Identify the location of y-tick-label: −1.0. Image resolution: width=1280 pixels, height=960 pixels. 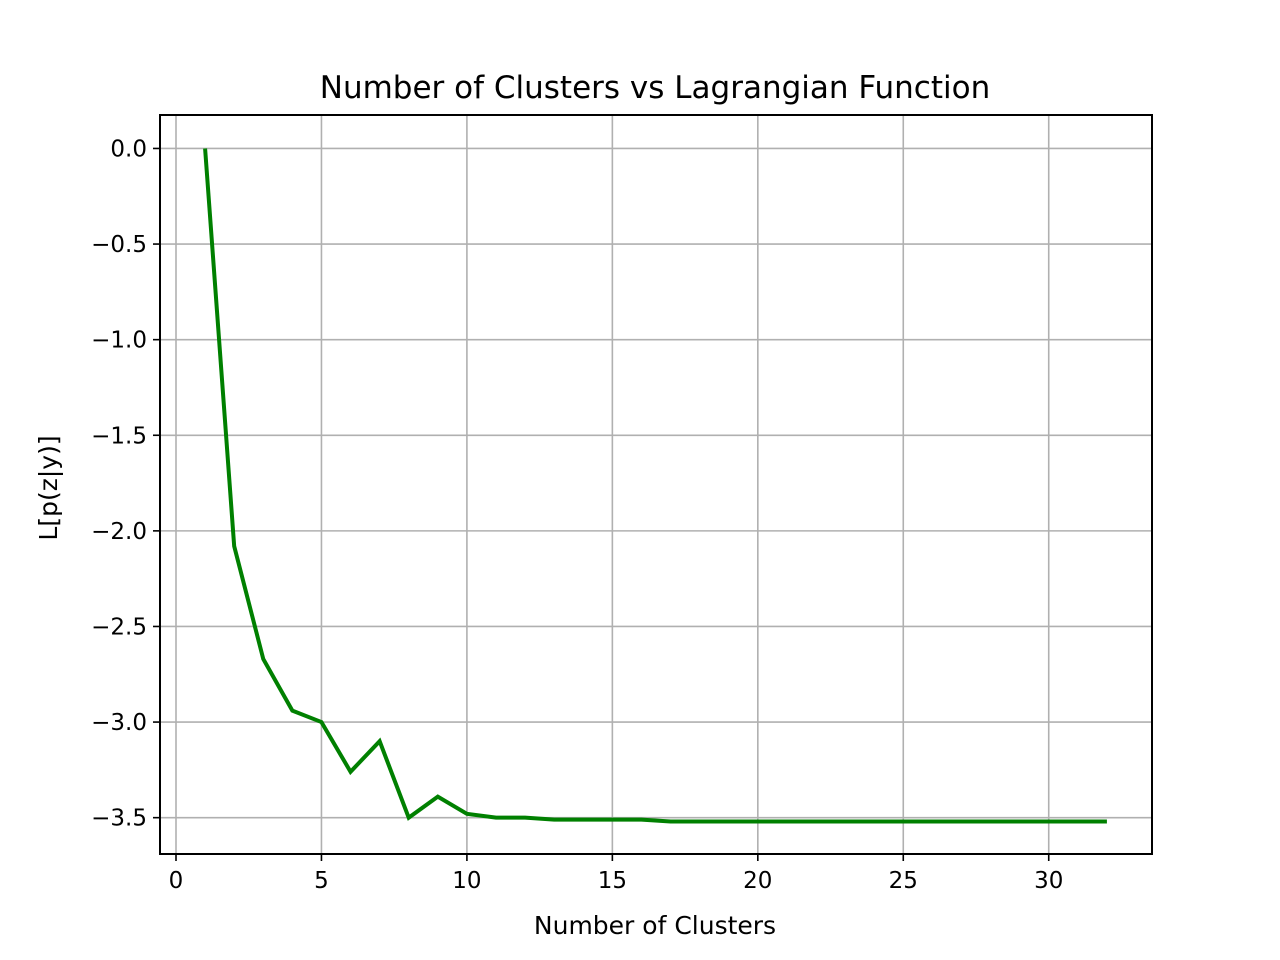
(119, 341).